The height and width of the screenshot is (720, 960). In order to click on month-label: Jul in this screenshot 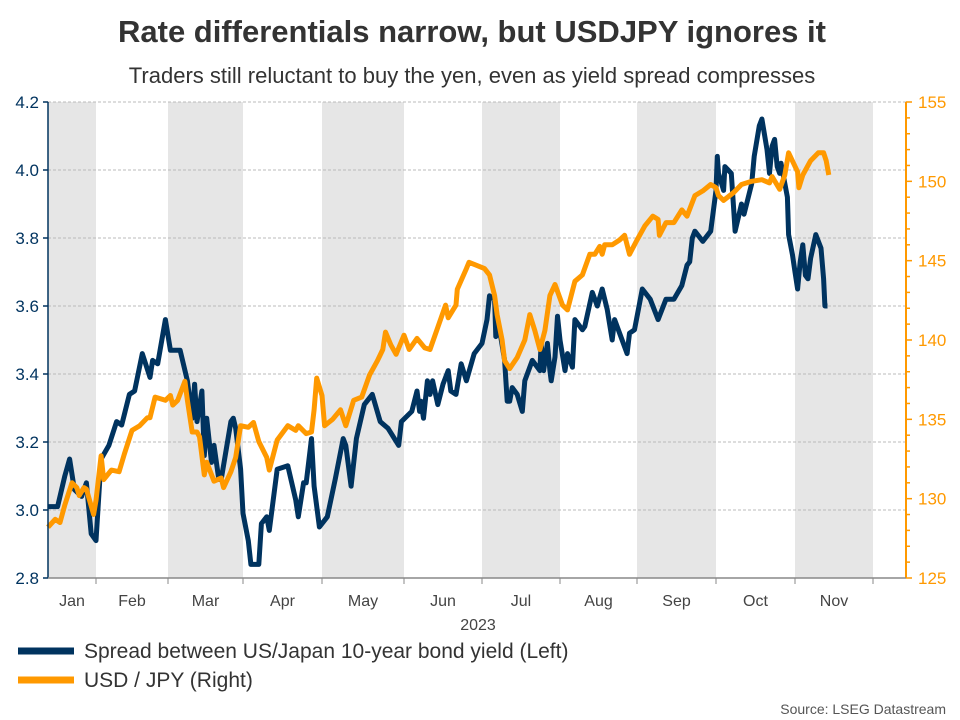, I will do `click(521, 601)`.